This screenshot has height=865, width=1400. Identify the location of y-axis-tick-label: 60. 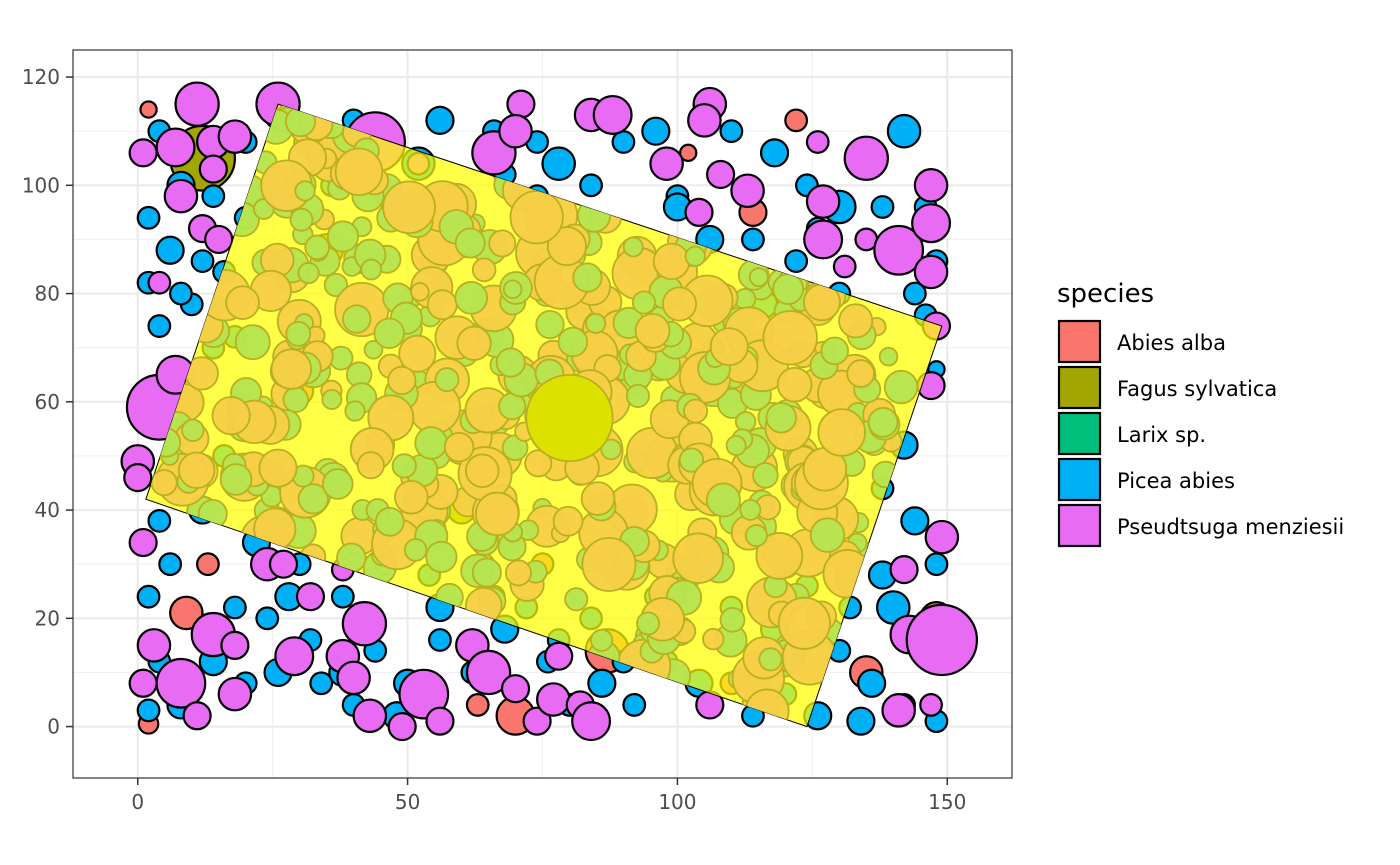
(47, 402).